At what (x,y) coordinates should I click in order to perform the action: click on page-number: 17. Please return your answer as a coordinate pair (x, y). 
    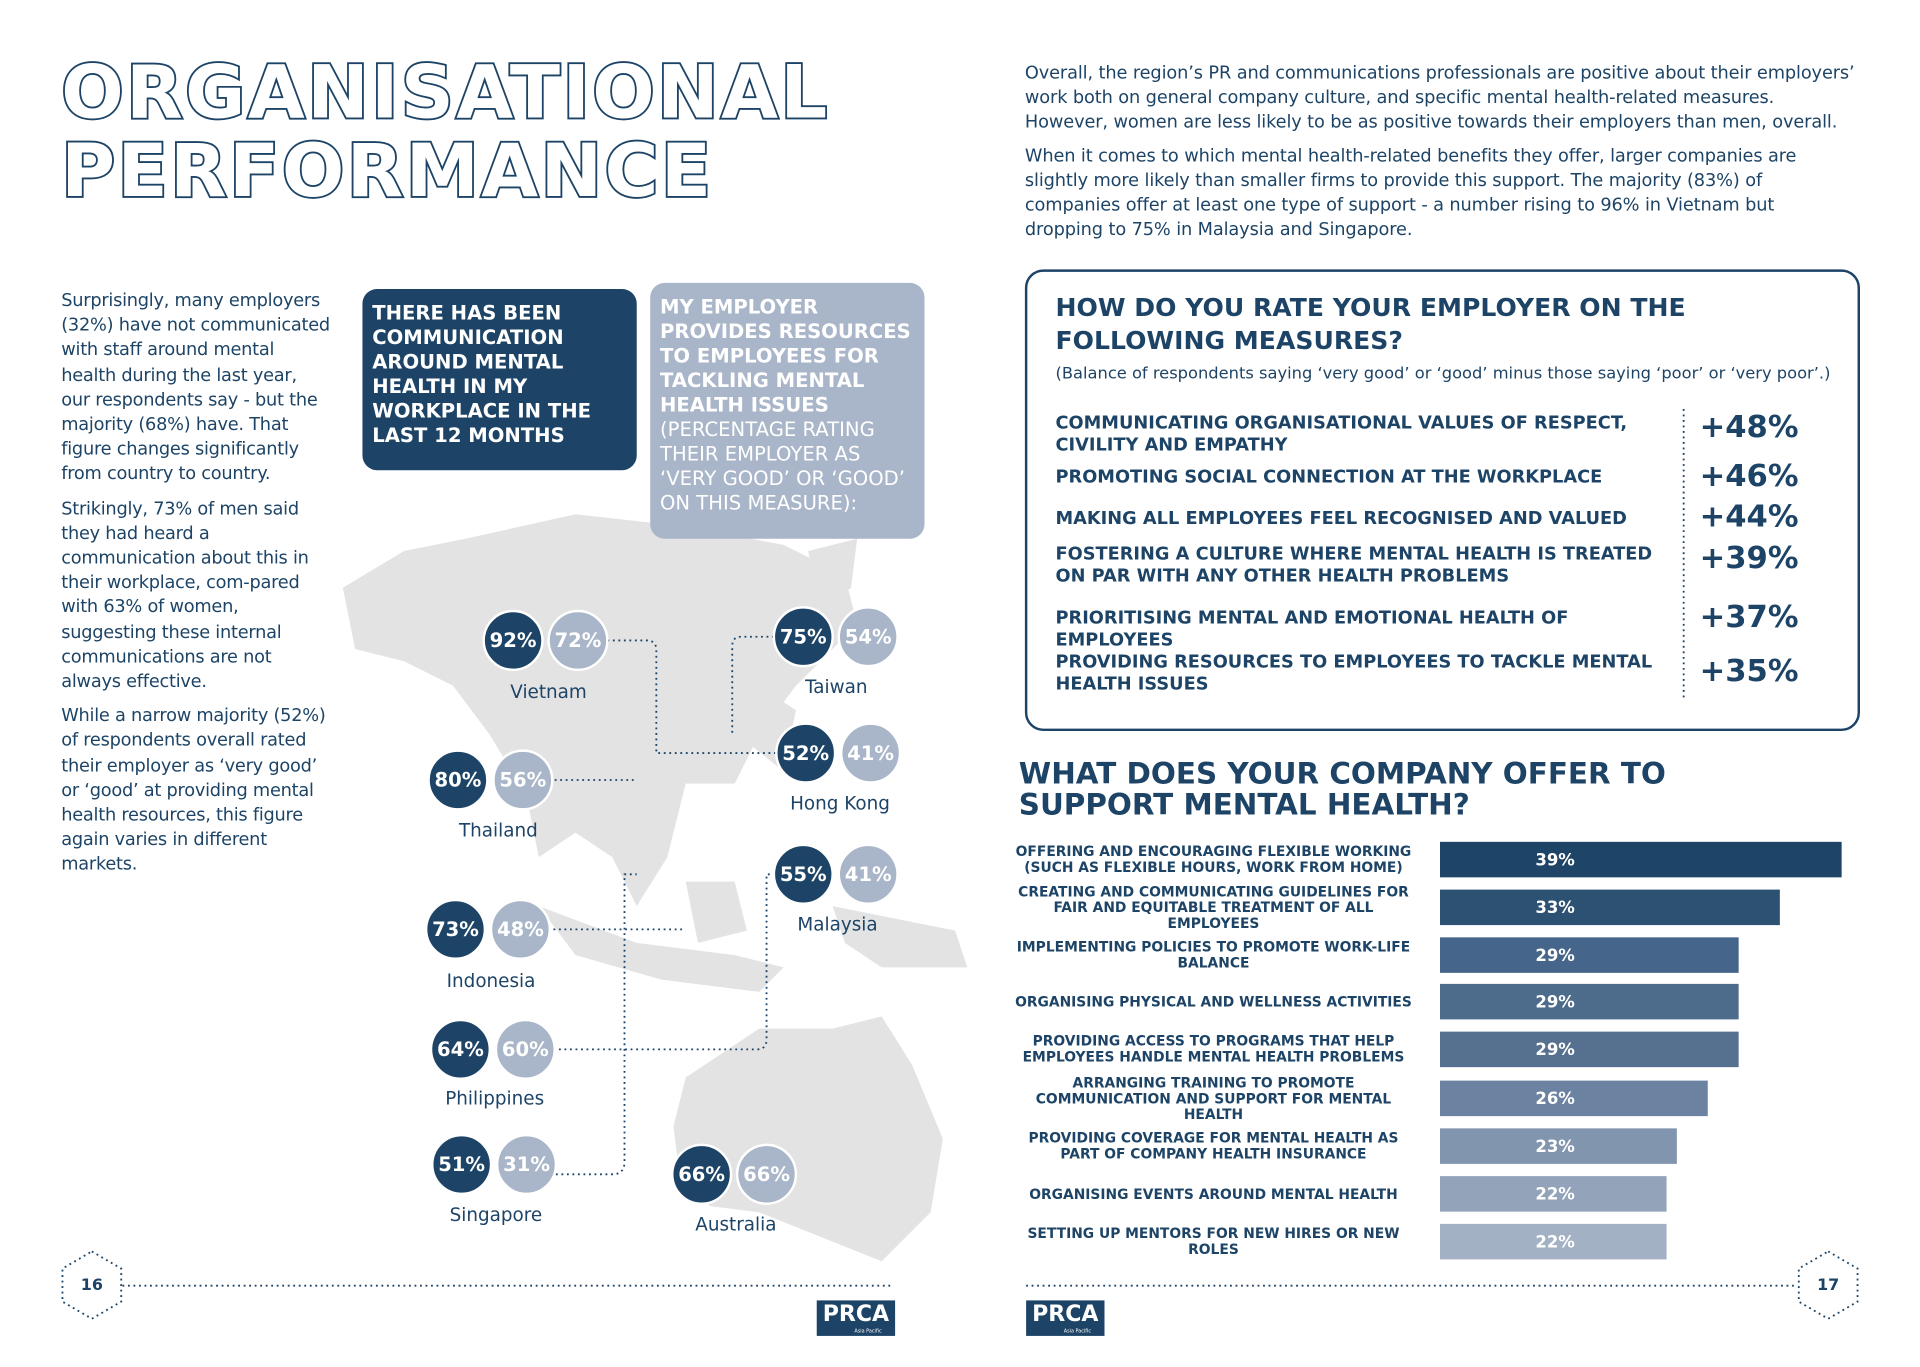
    Looking at the image, I should click on (1828, 1284).